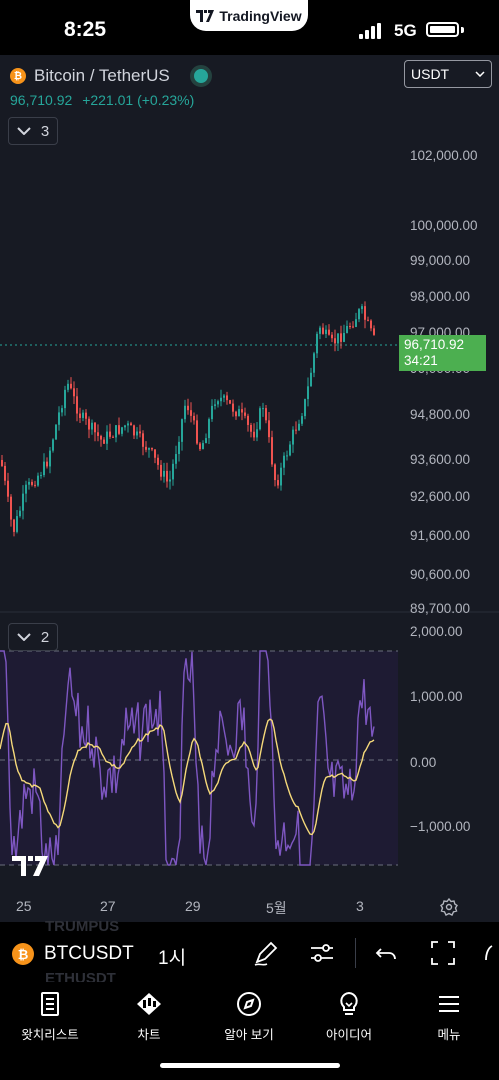  What do you see at coordinates (45, 637) in the screenshot?
I see `indicator-pane-count: 2` at bounding box center [45, 637].